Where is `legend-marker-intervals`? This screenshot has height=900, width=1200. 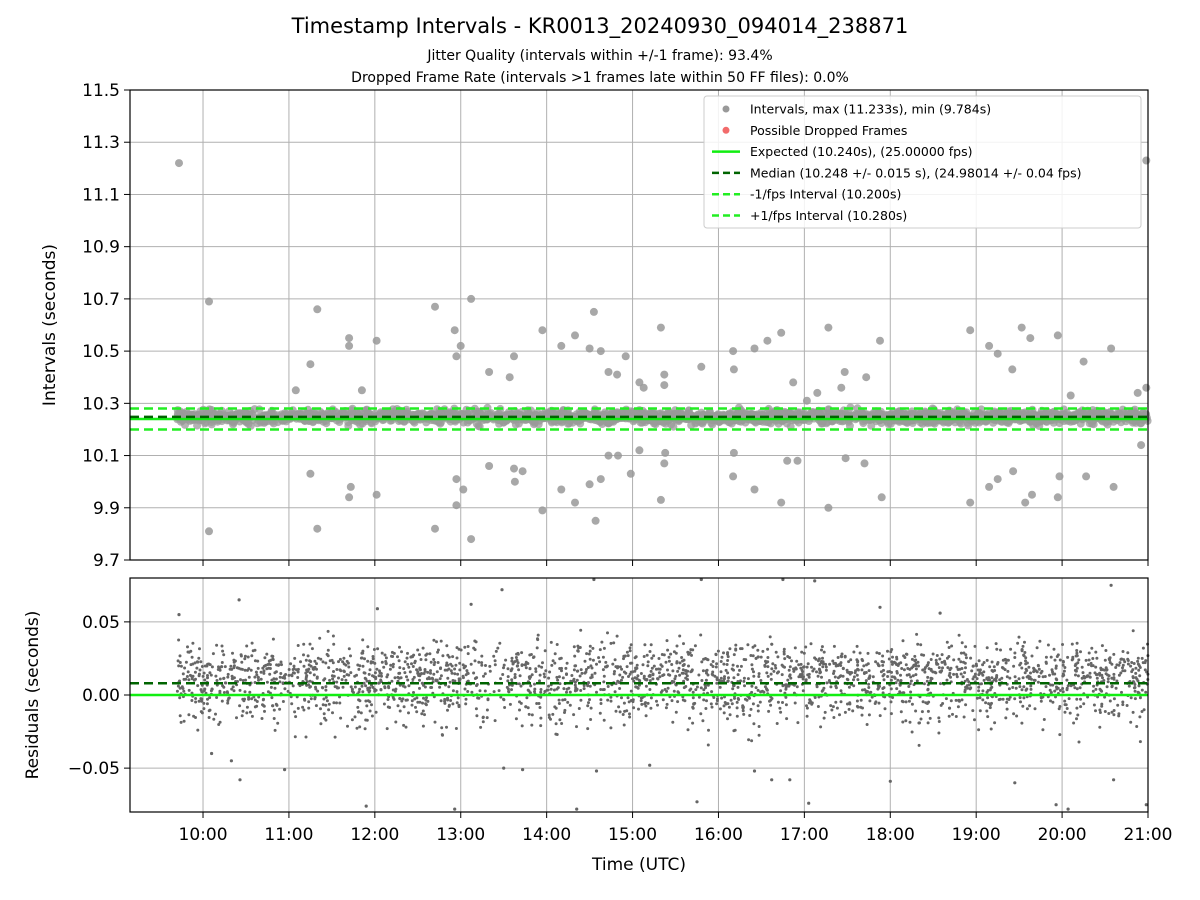
legend-marker-intervals is located at coordinates (726, 109).